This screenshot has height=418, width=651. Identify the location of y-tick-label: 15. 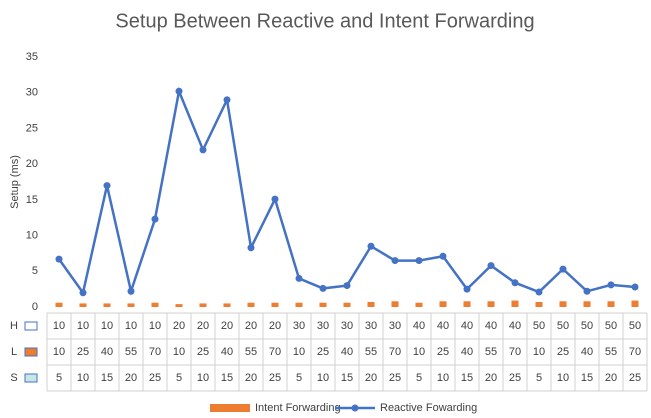
(32, 200).